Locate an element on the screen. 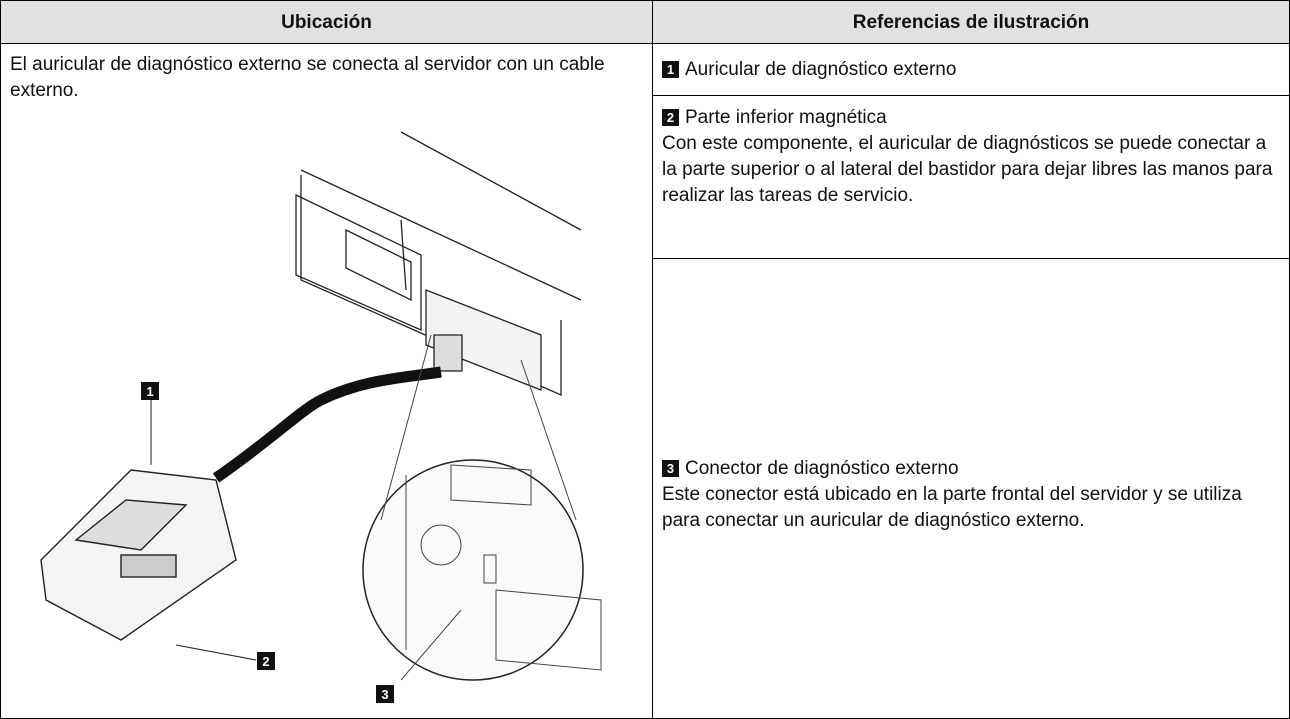 Image resolution: width=1290 pixels, height=719 pixels. reference-number: 2 is located at coordinates (670, 117).